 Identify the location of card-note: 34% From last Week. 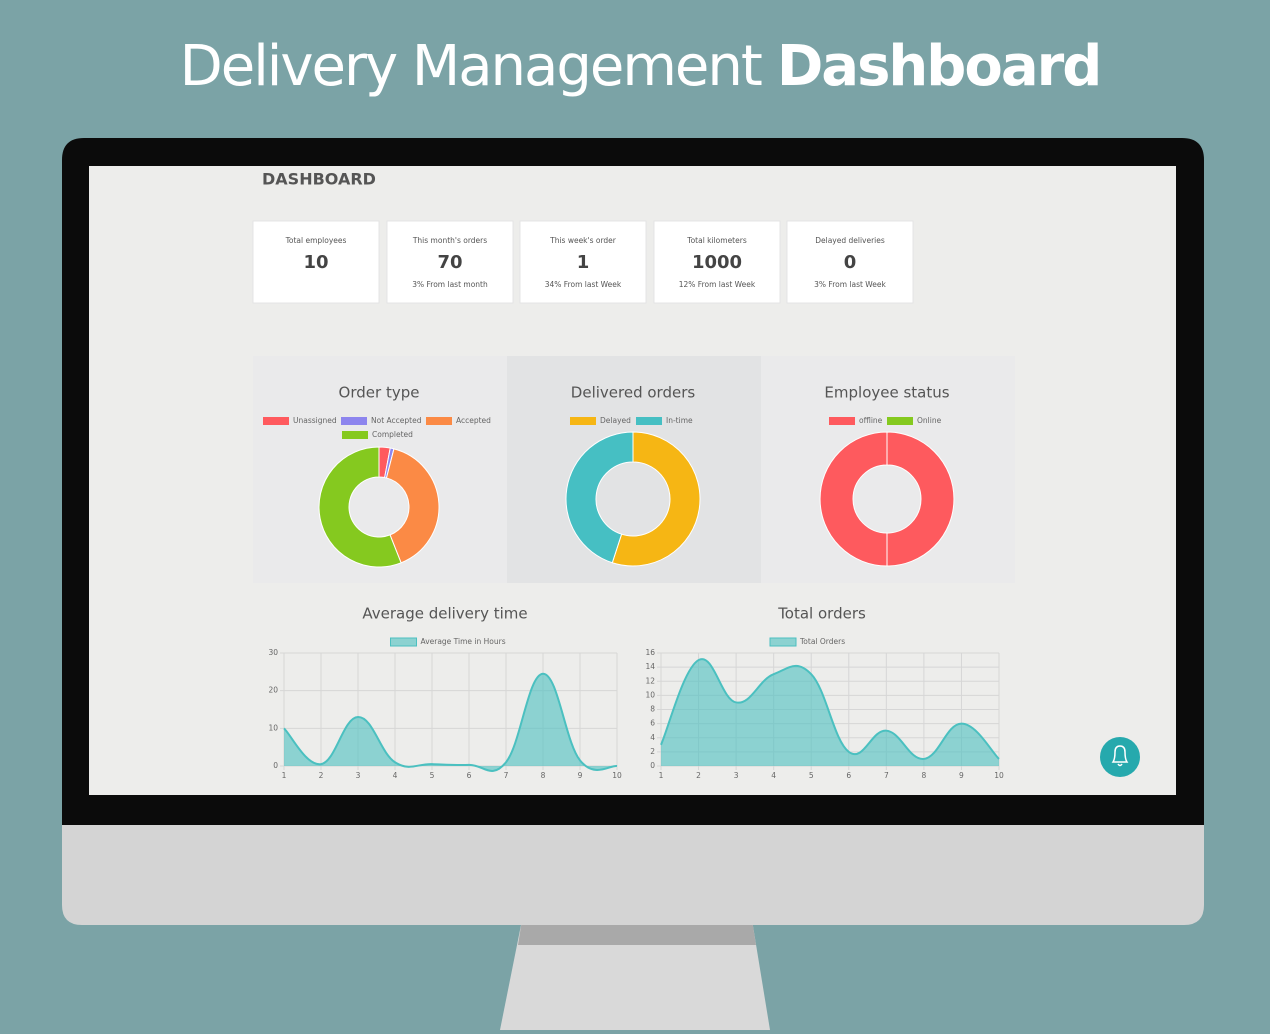
(583, 284).